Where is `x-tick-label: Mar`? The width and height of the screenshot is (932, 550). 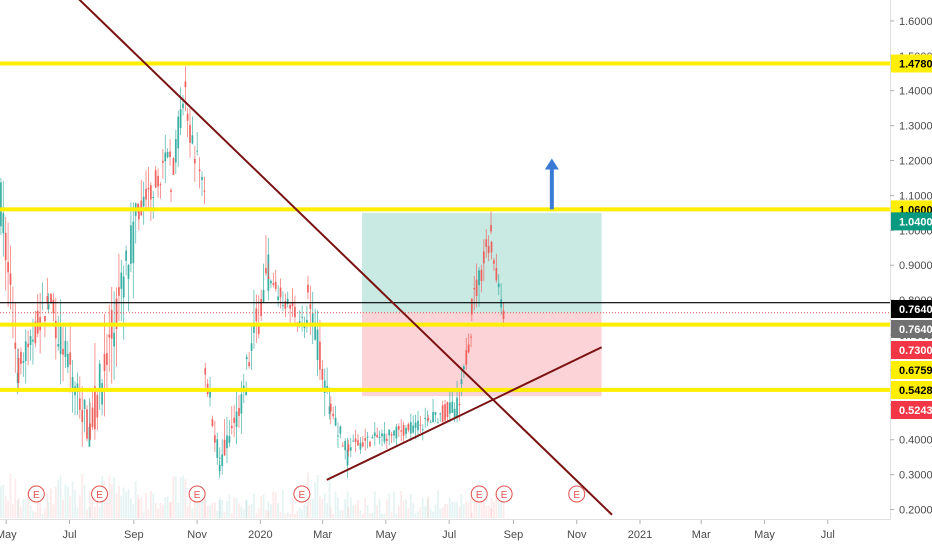
x-tick-label: Mar is located at coordinates (701, 535).